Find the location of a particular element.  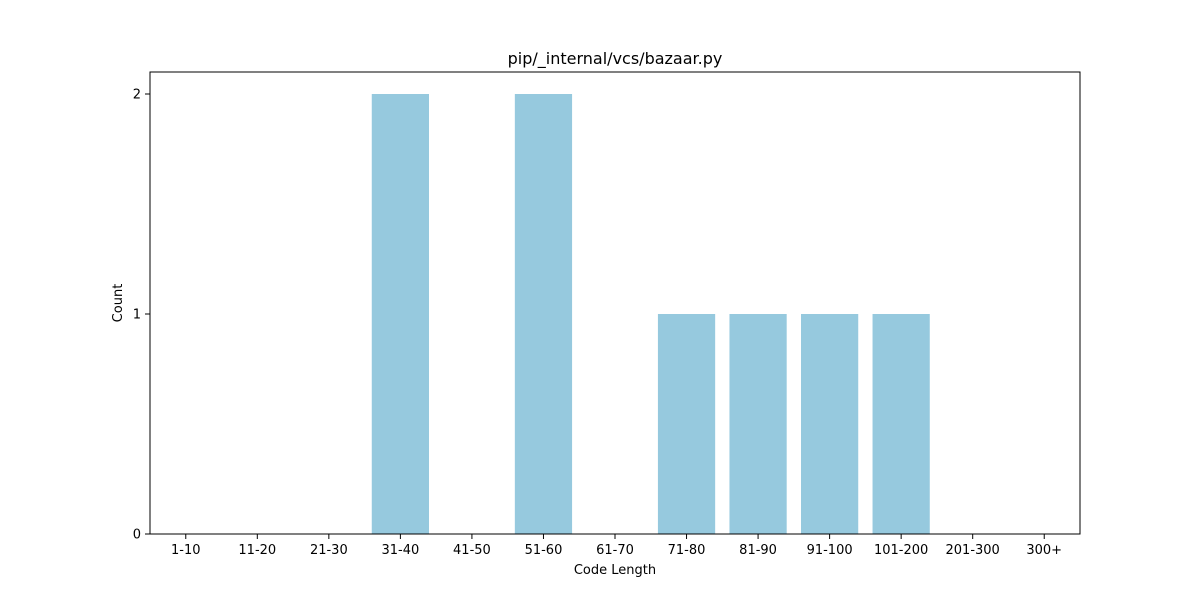

y-axis: 0 1 2 is located at coordinates (141, 315).